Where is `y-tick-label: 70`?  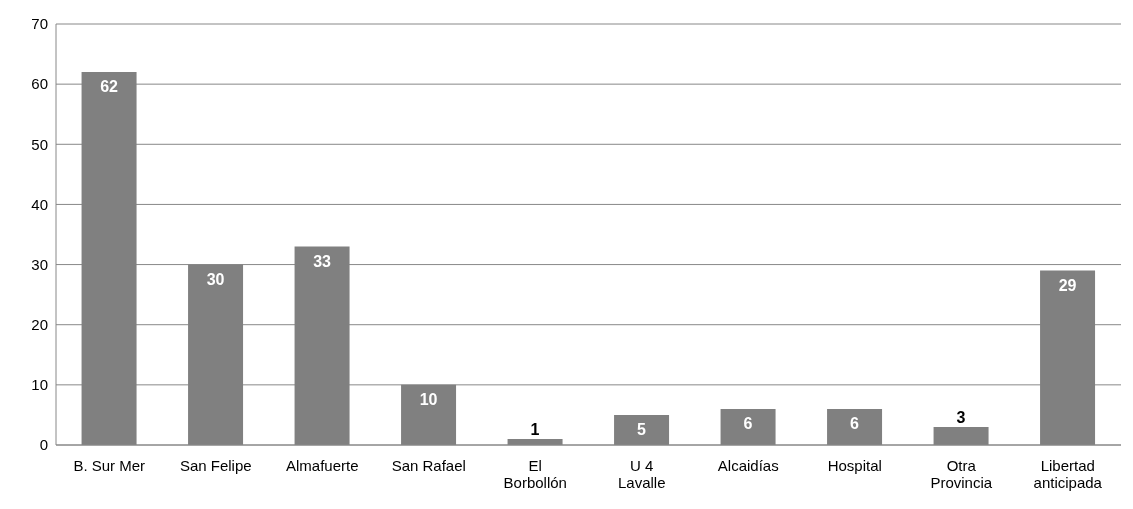 y-tick-label: 70 is located at coordinates (39, 24).